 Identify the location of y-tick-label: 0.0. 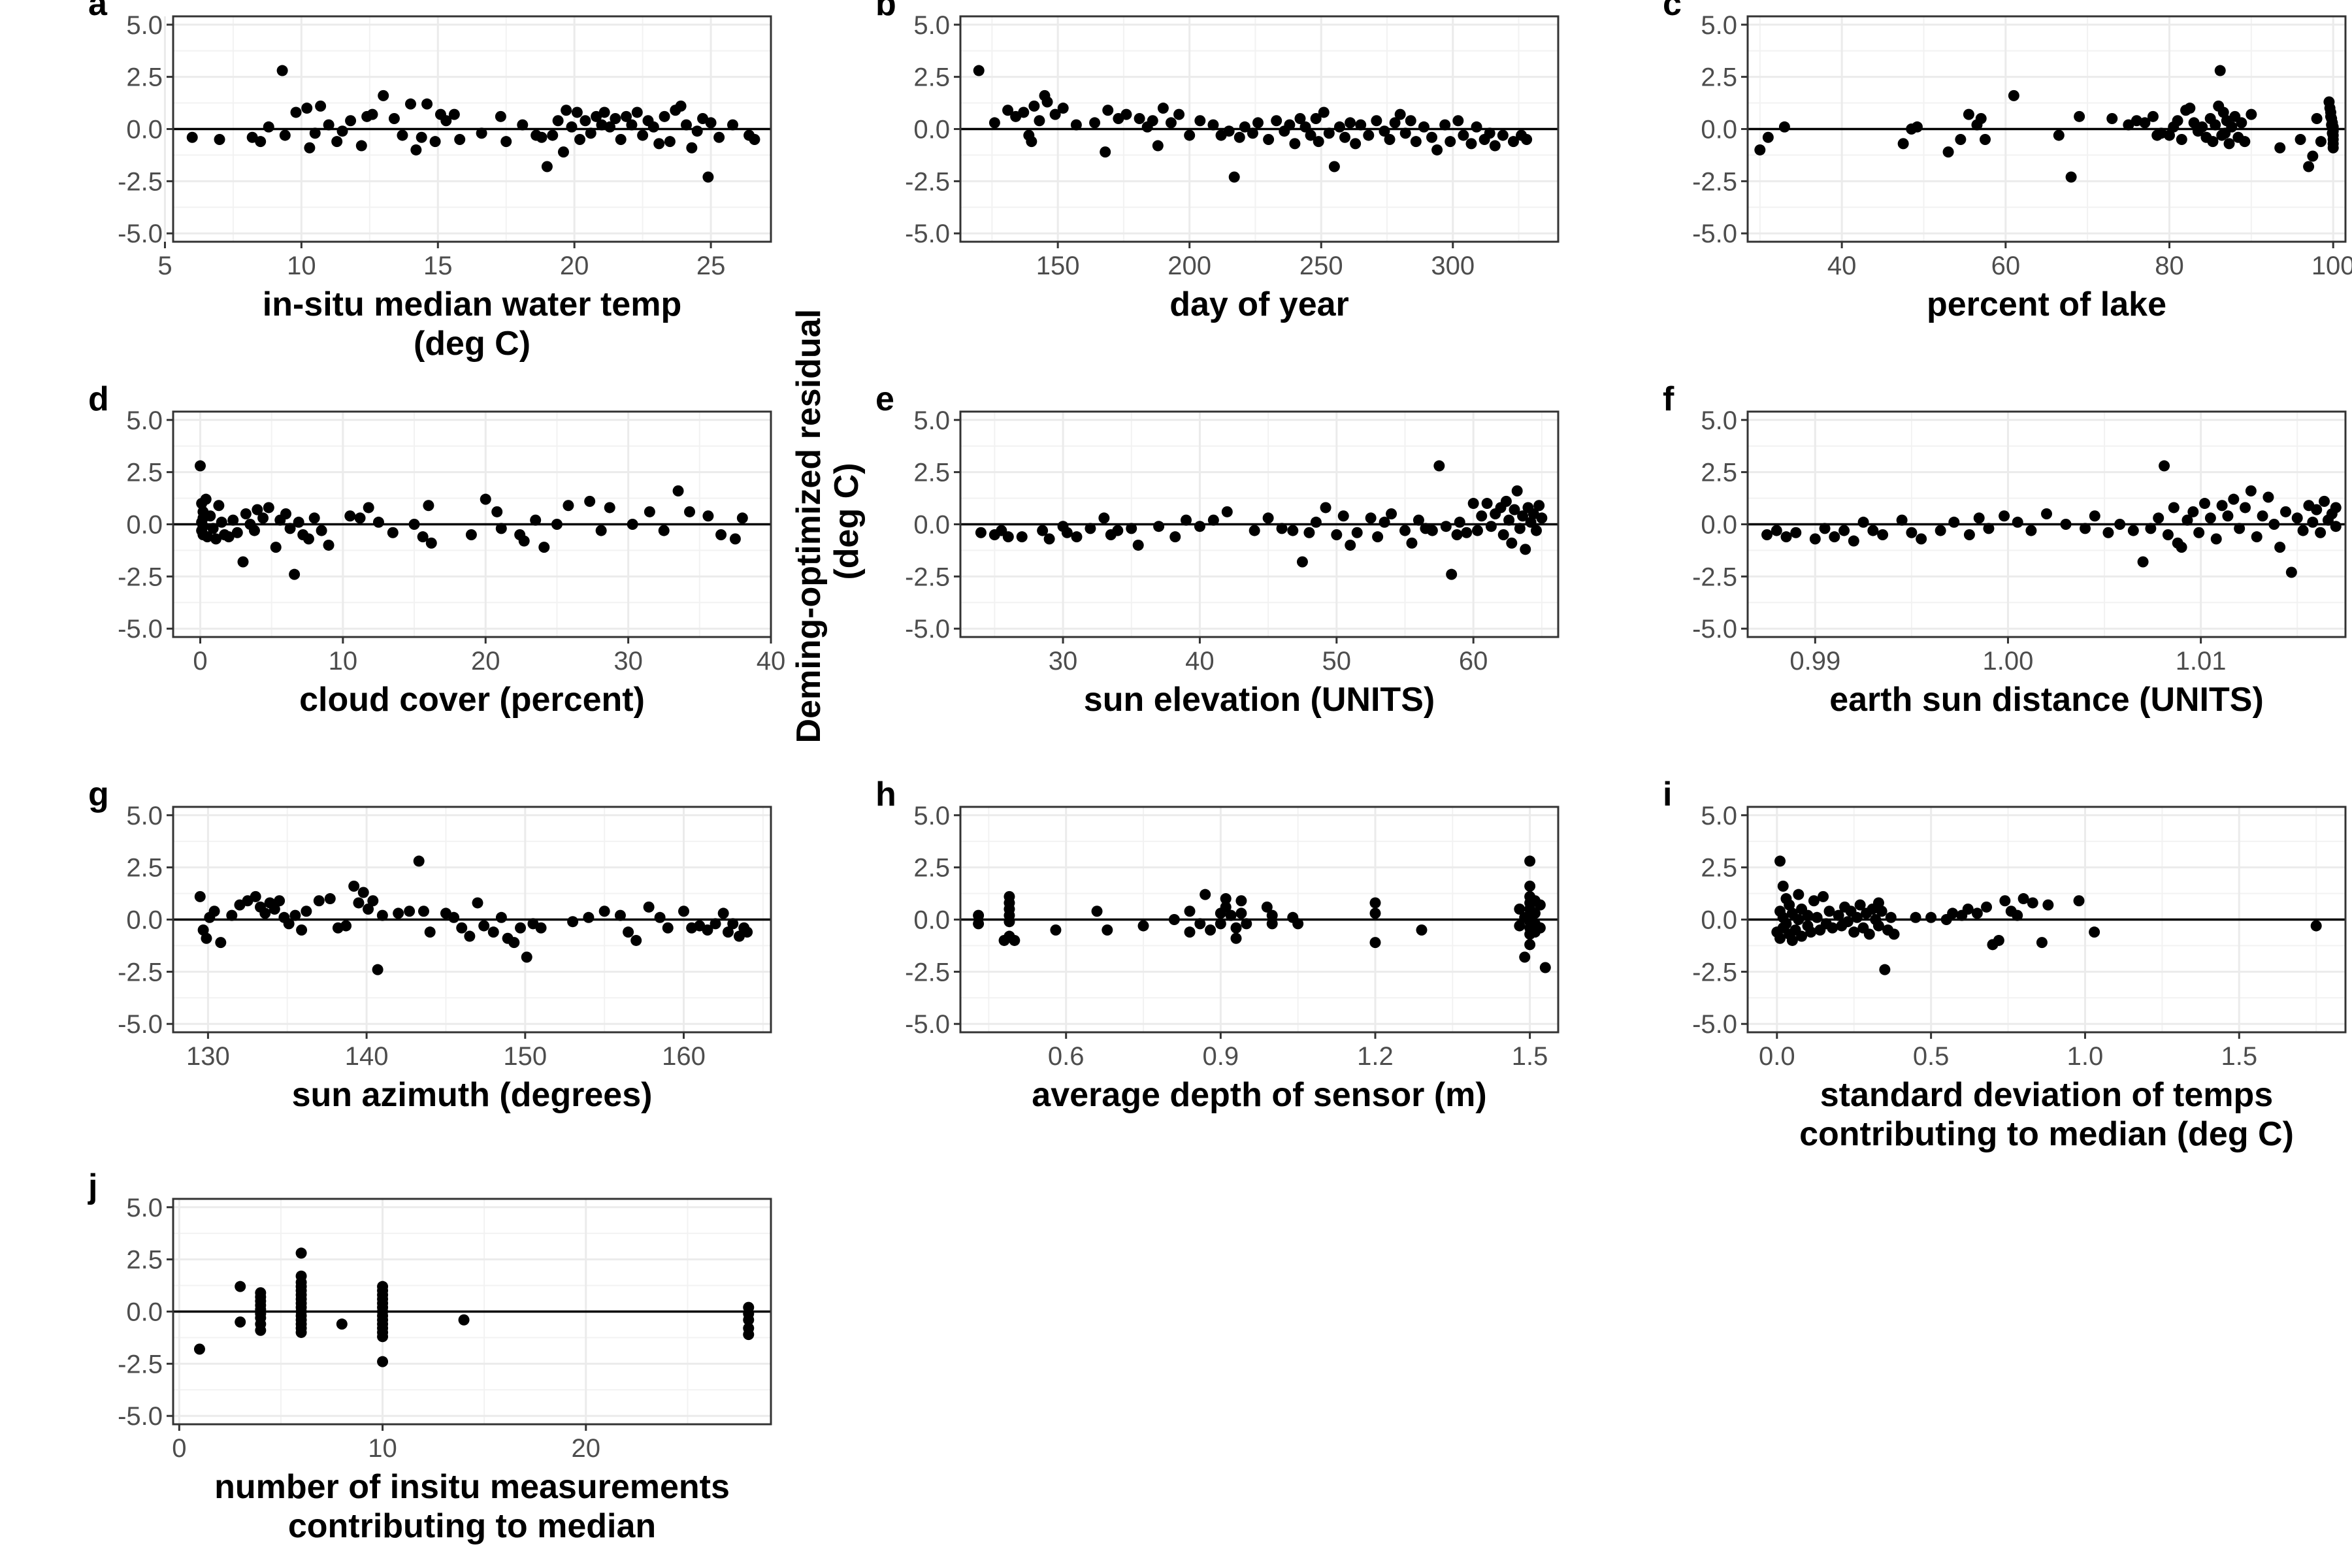
(144, 1312).